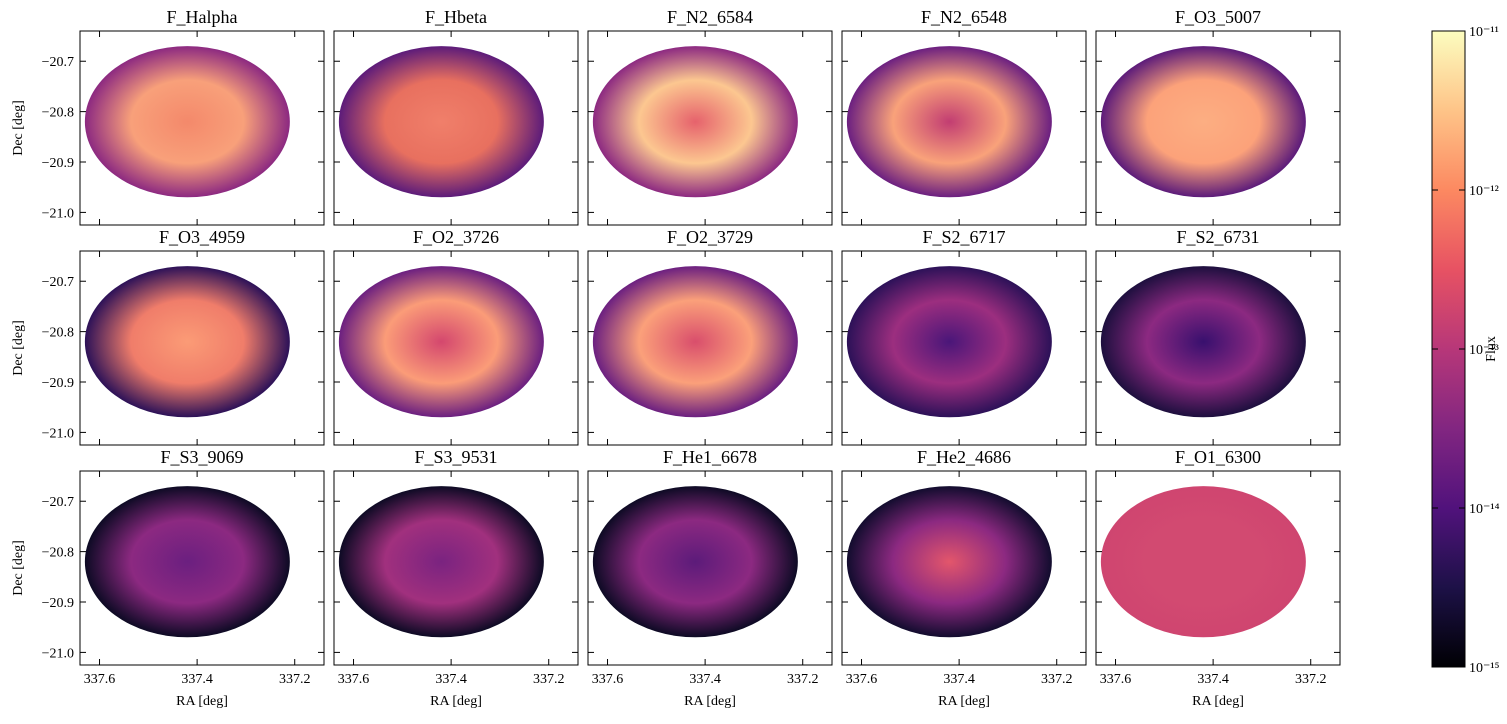 The image size is (1507, 724). Describe the element at coordinates (1484, 509) in the screenshot. I see `colorbar-tick-label: 10⁻¹⁴` at that location.